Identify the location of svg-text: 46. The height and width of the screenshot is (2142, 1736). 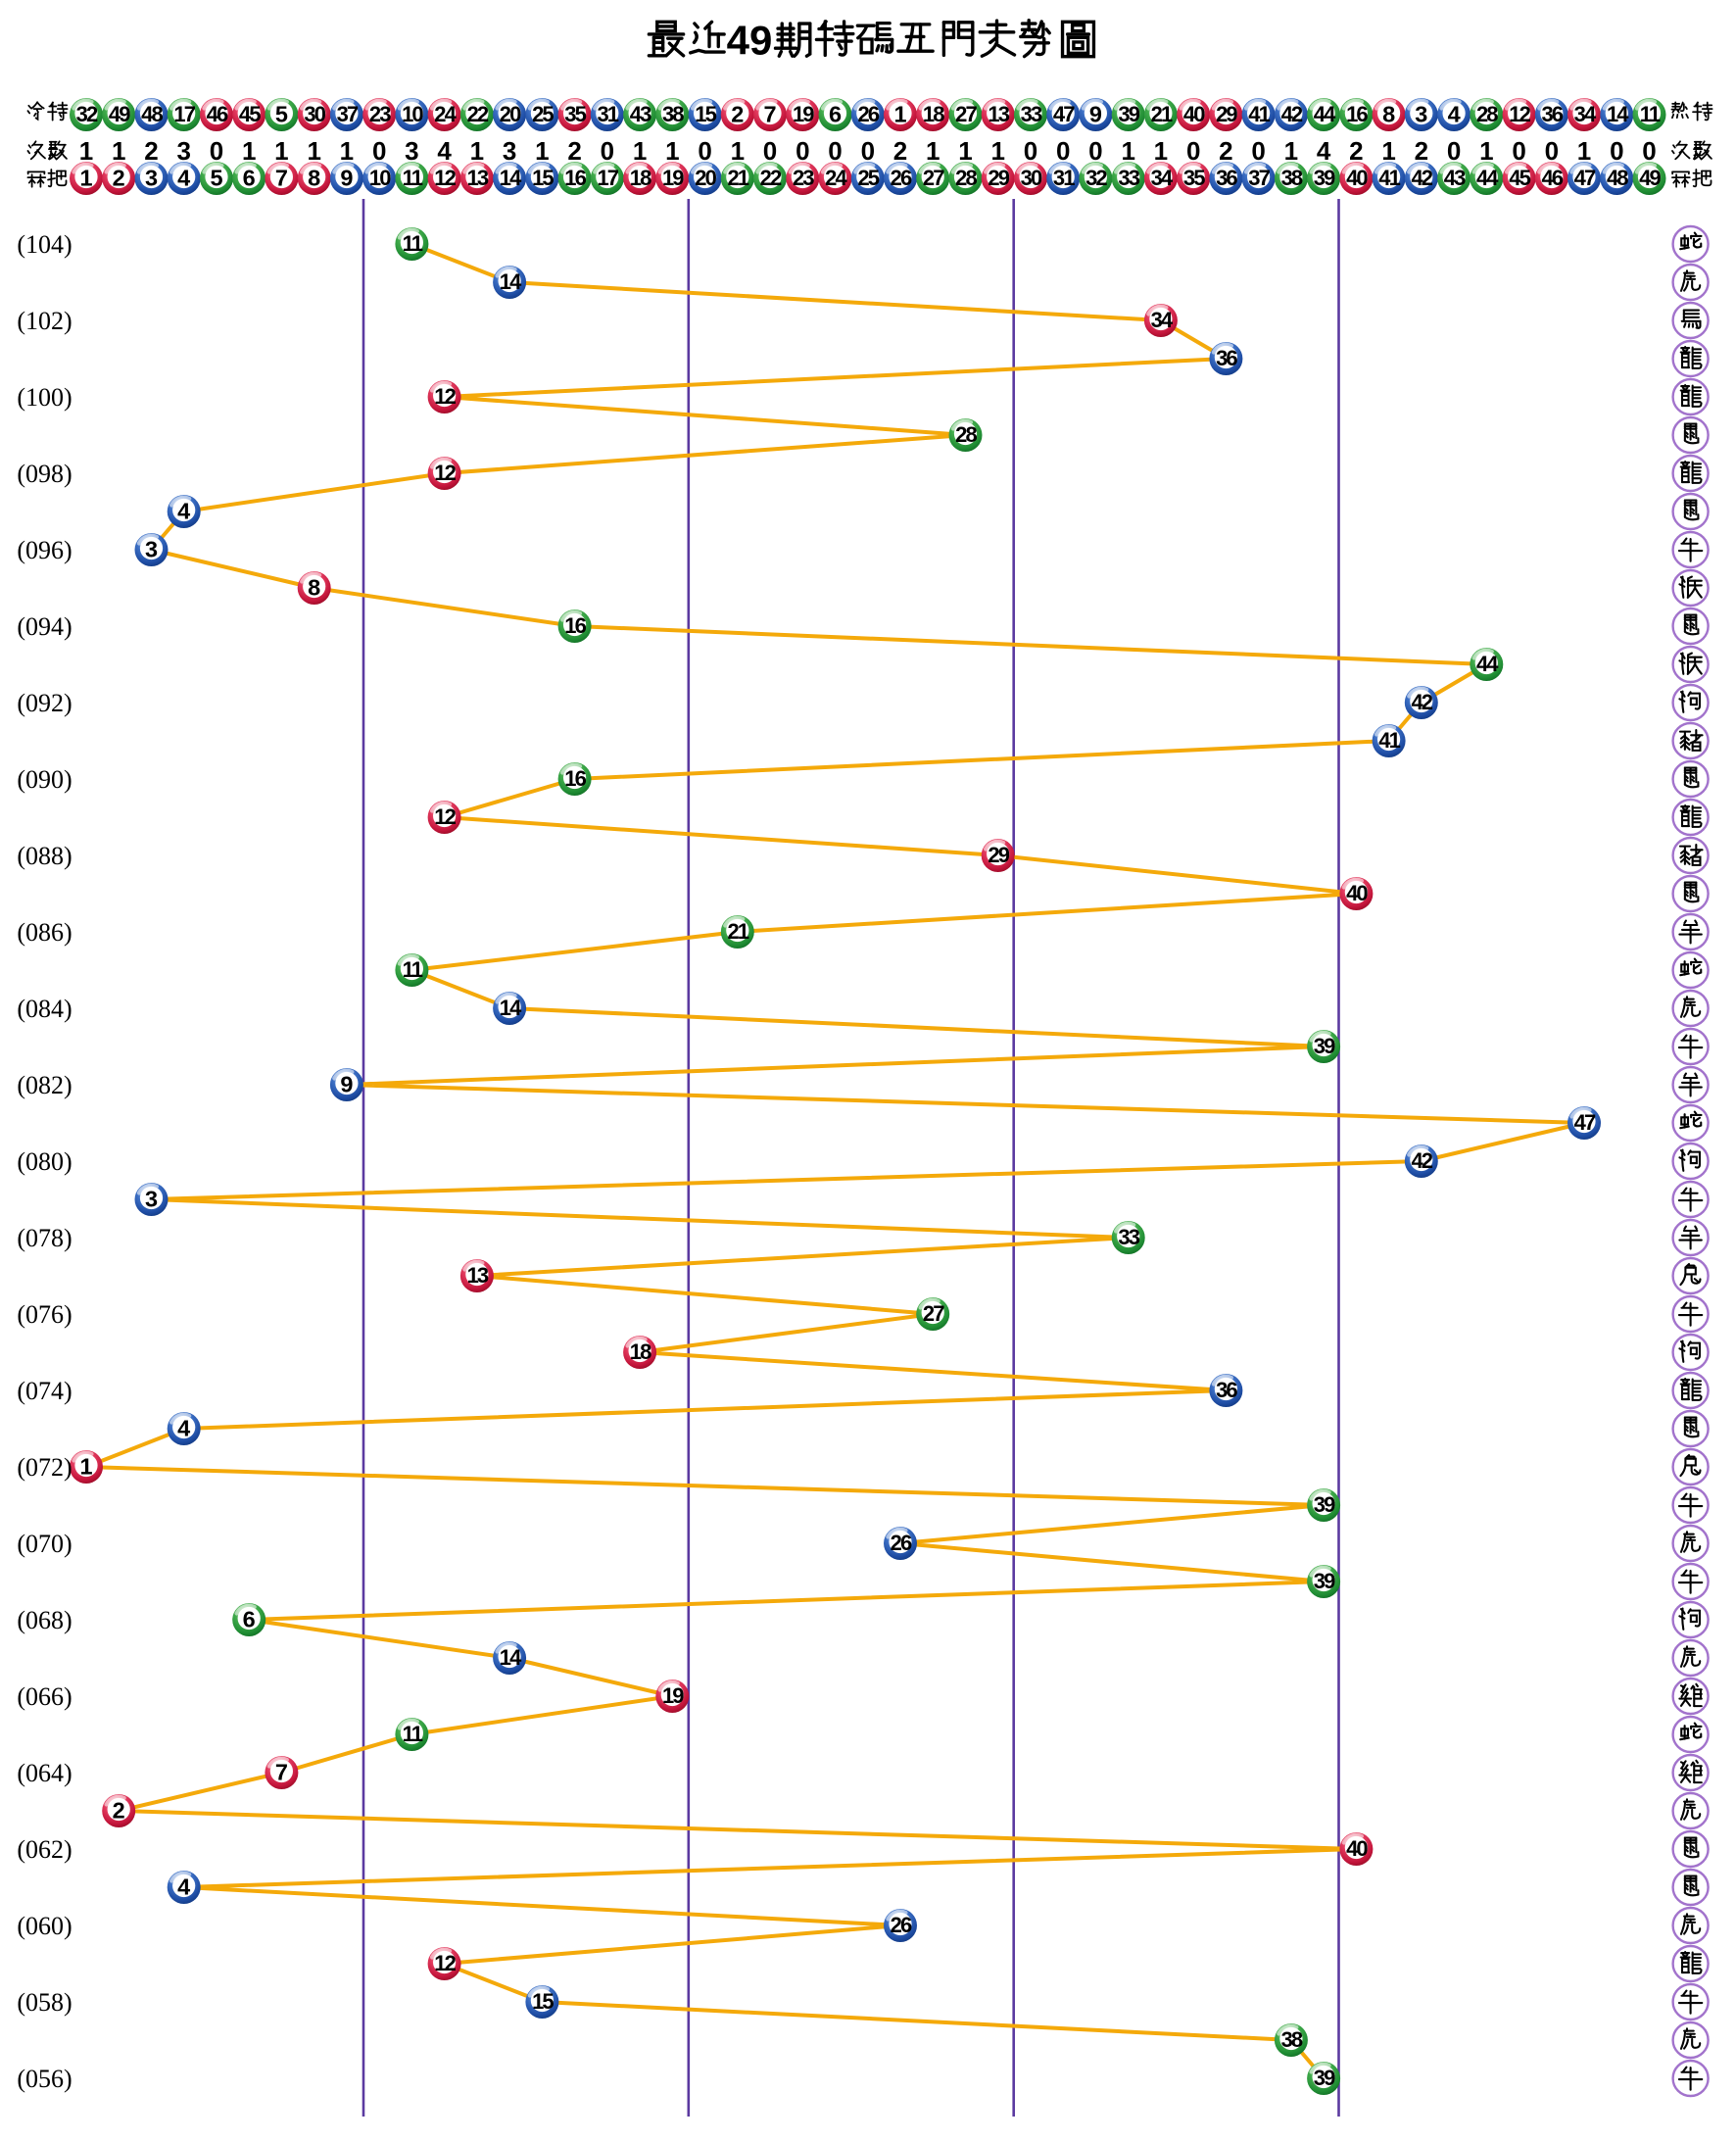
(217, 114).